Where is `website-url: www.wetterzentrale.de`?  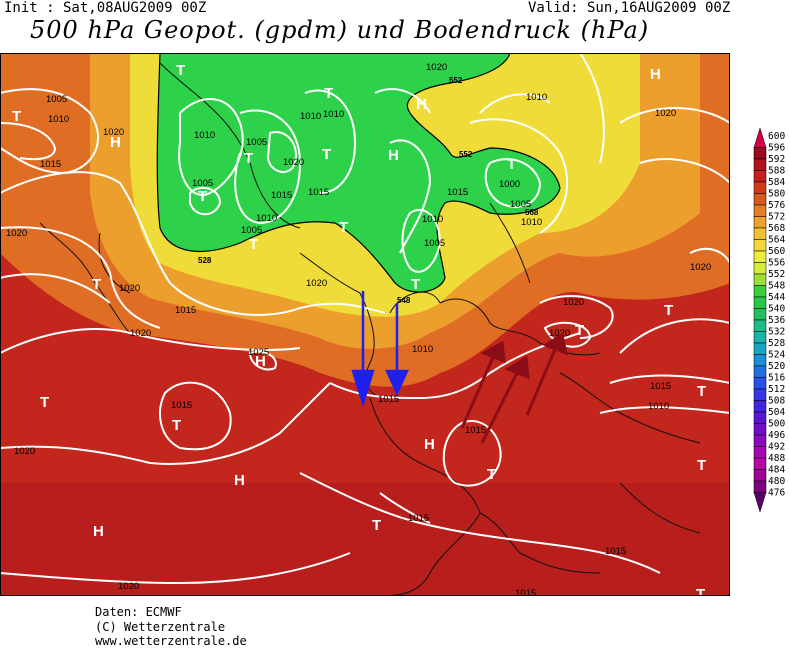 website-url: www.wetterzentrale.de is located at coordinates (171, 641).